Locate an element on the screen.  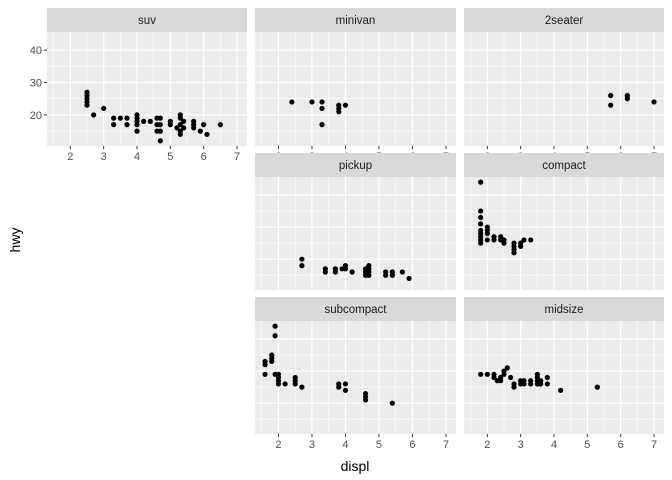
facet-panel-midsize: midsize 2 3 4 5 6 7 is located at coordinates (564, 374).